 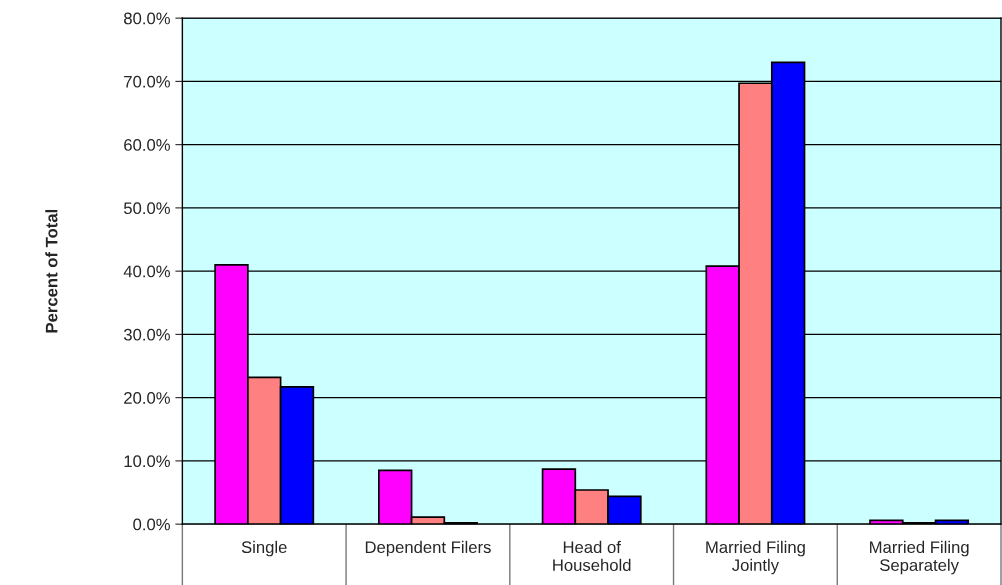 I want to click on y-tick-label: 30.0%, so click(x=146, y=334).